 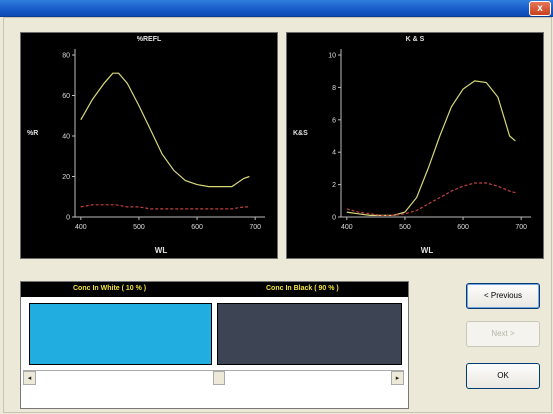 I want to click on y-tick-label: 10, so click(x=332, y=56).